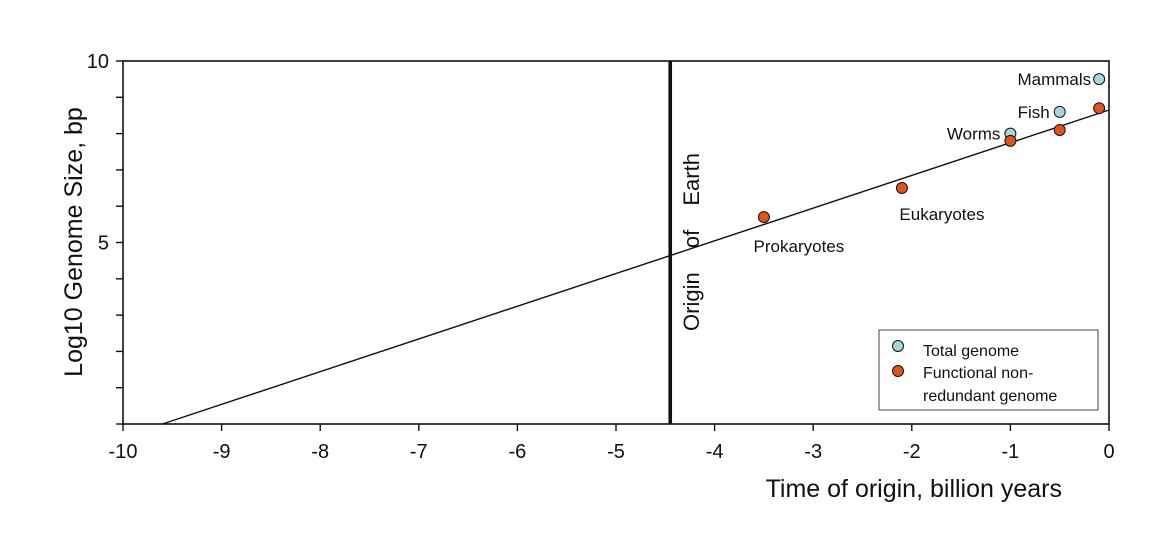 This screenshot has width=1173, height=555. Describe the element at coordinates (98, 62) in the screenshot. I see `y-tick-label: 10` at that location.